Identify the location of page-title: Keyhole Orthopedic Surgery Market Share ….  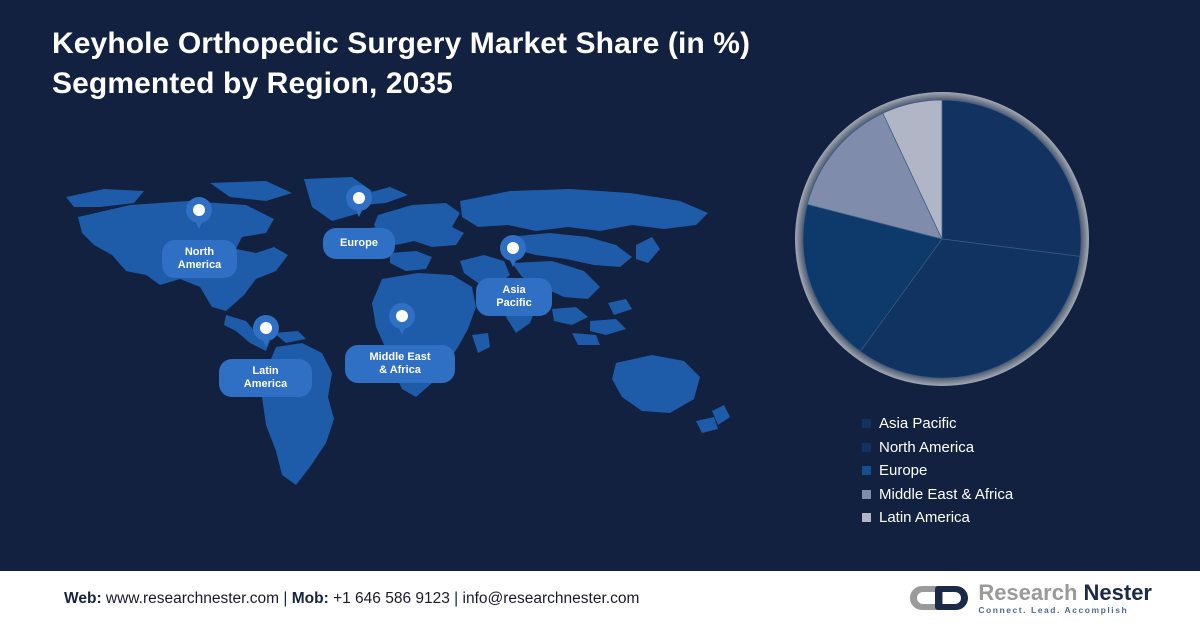
(467, 64).